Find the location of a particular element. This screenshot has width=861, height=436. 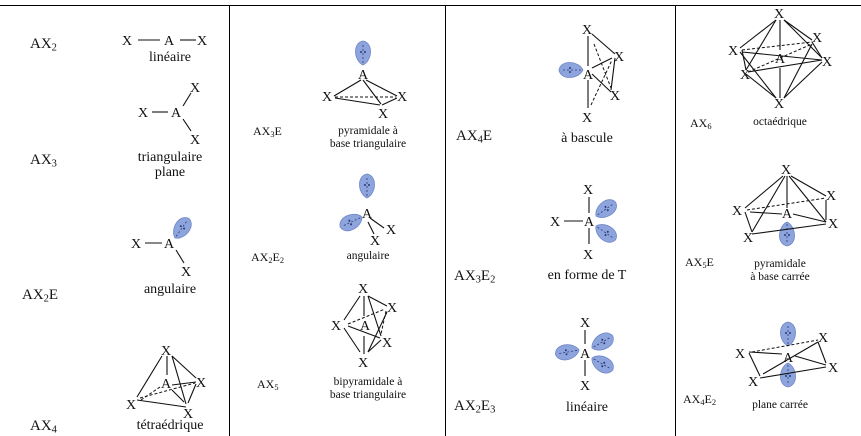

molecule-ax4e2: A X X X X is located at coordinates (786, 355).